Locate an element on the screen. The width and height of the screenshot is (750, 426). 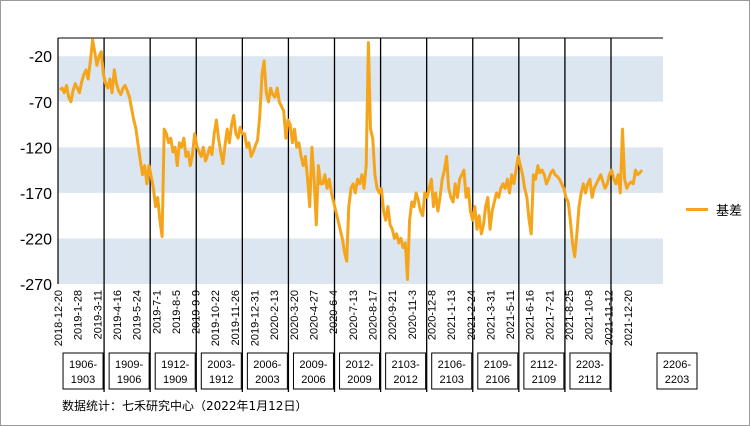
contract-box: 1909- 1906 is located at coordinates (129, 371).